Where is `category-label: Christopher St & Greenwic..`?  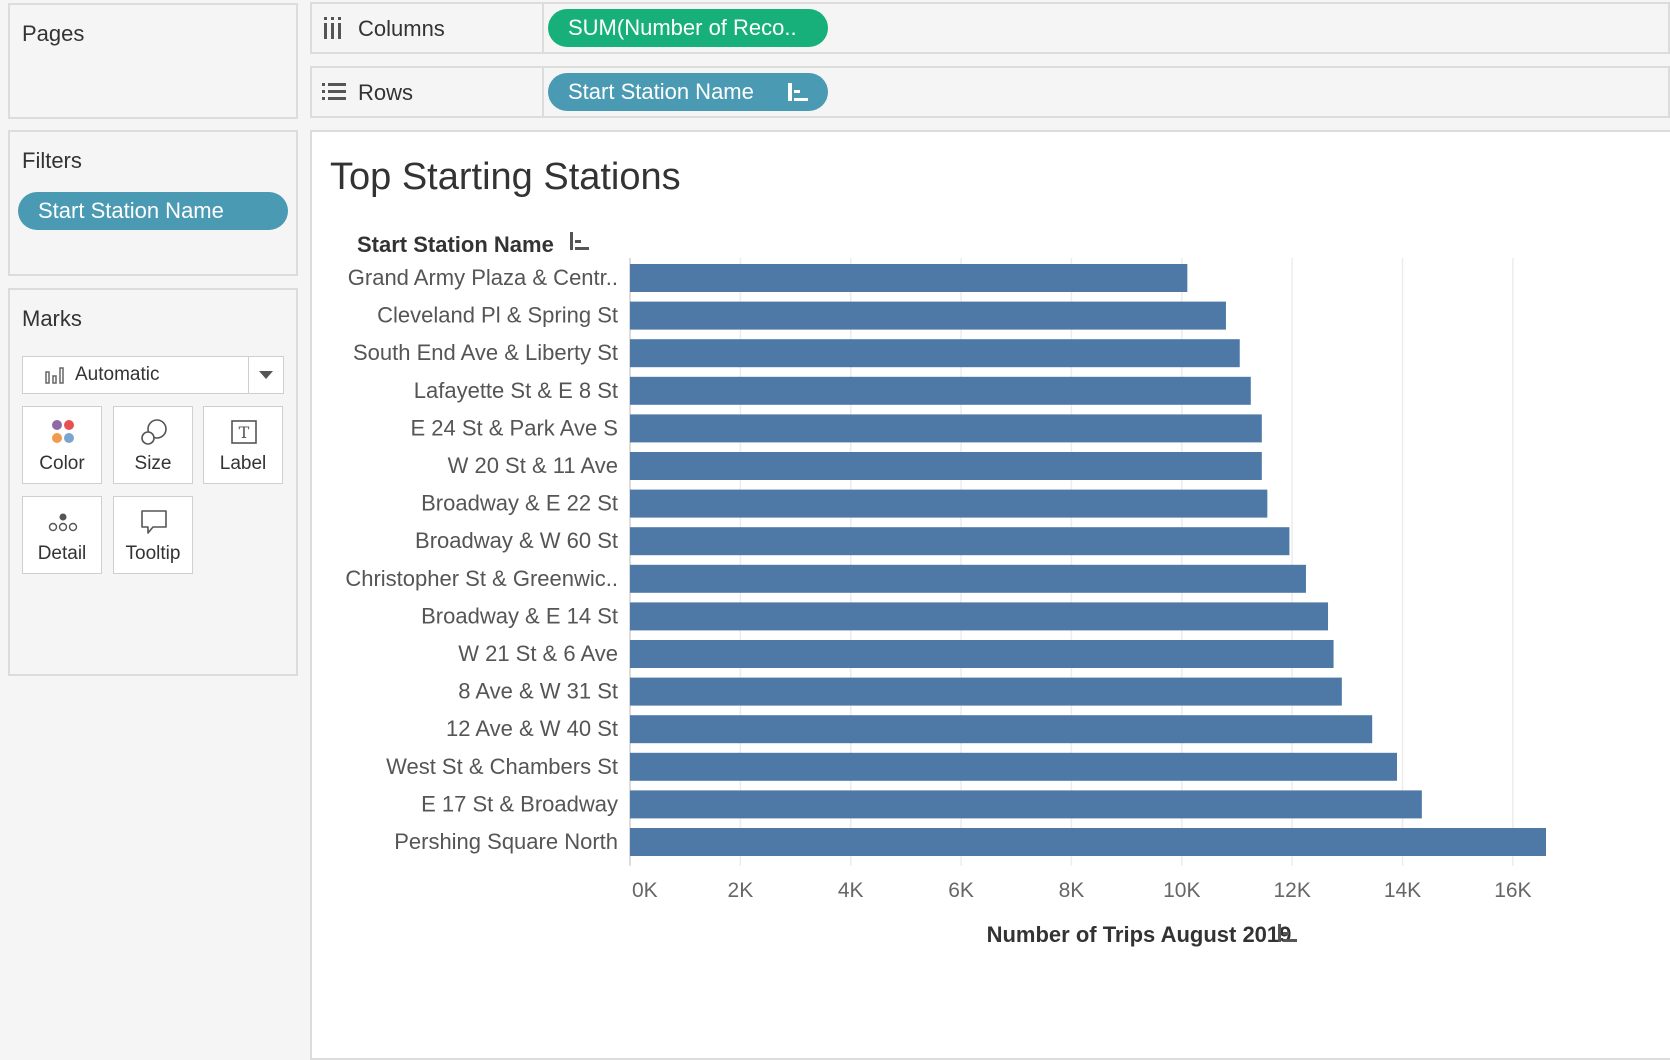
category-label: Christopher St & Greenwic.. is located at coordinates (481, 578).